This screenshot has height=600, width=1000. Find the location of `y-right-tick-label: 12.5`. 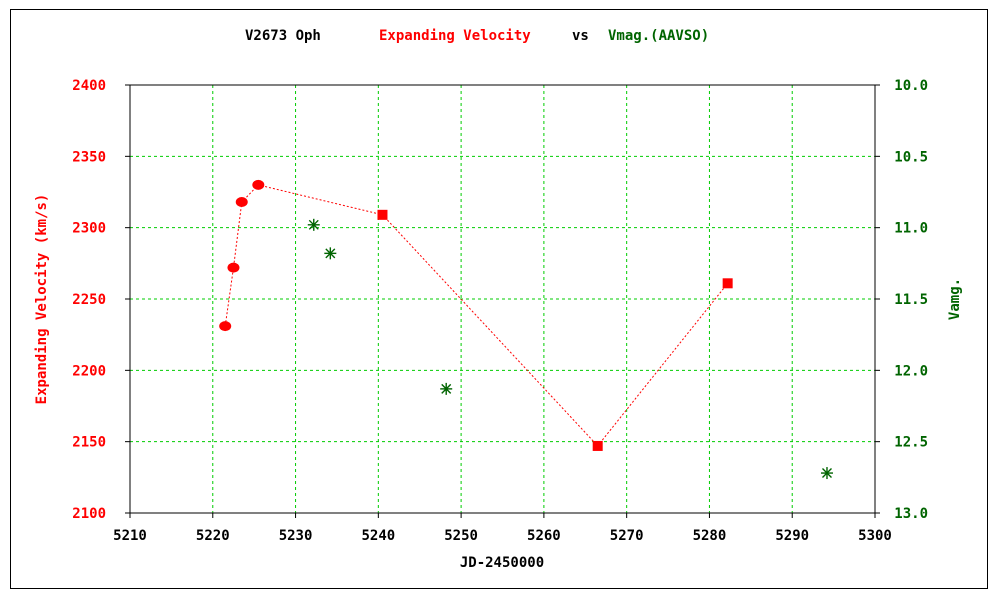

y-right-tick-label: 12.5 is located at coordinates (911, 443).